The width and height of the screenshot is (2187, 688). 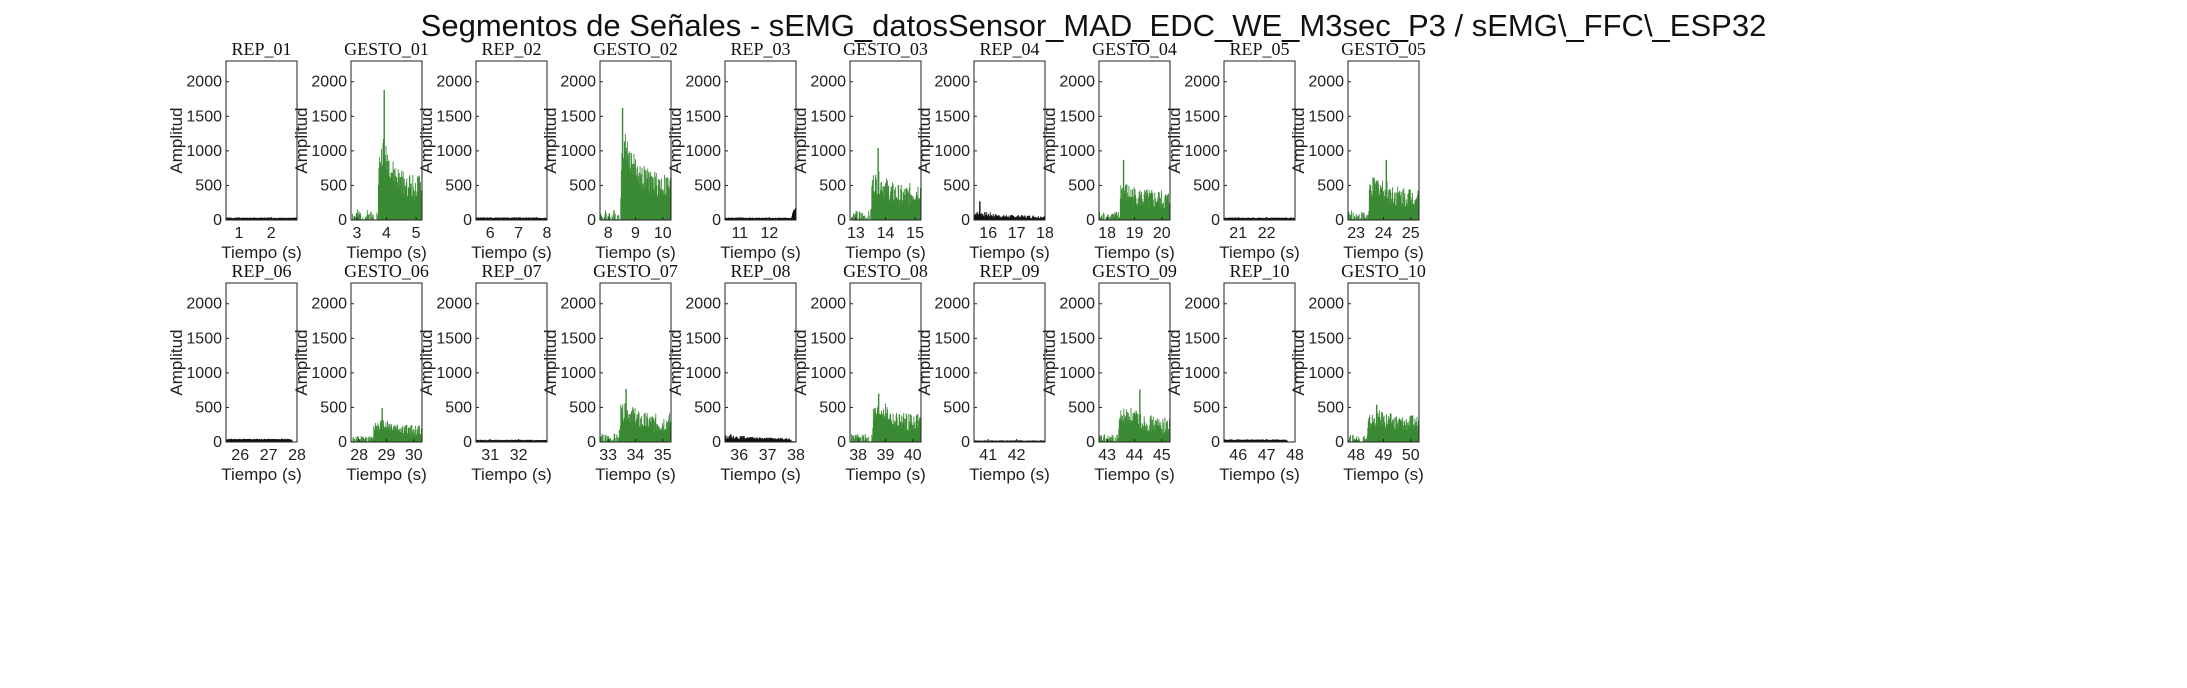 What do you see at coordinates (386, 49) in the screenshot?
I see `subplot-title: GESTO_01` at bounding box center [386, 49].